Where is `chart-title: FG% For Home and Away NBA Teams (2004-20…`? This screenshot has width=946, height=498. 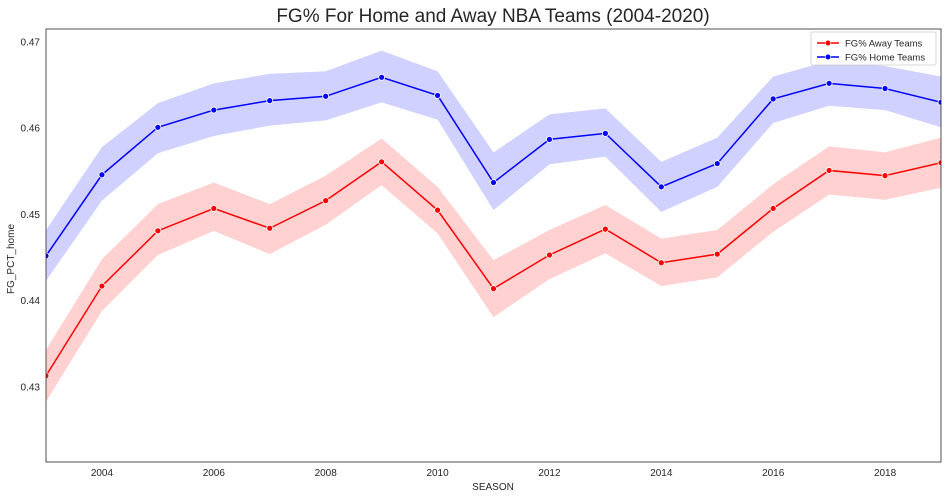
chart-title: FG% For Home and Away NBA Teams (2004-20… is located at coordinates (492, 16).